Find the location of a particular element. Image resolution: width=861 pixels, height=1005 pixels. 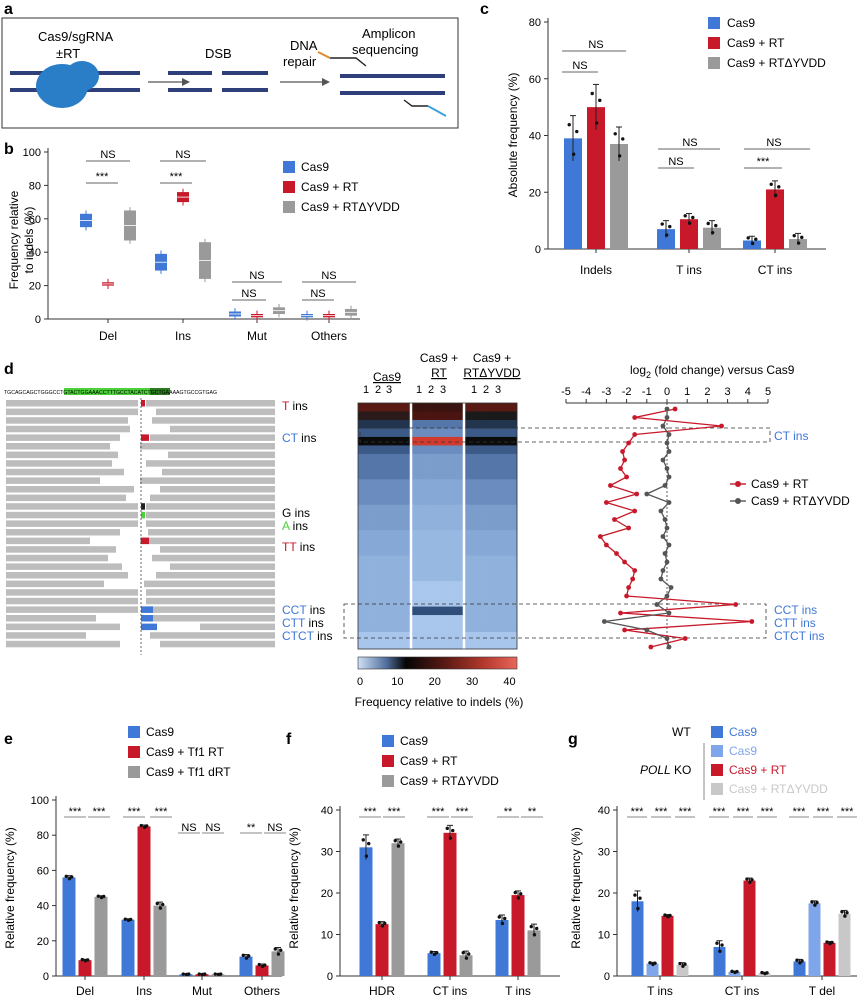

sig-c-ct-bot: *** is located at coordinates (764, 162).